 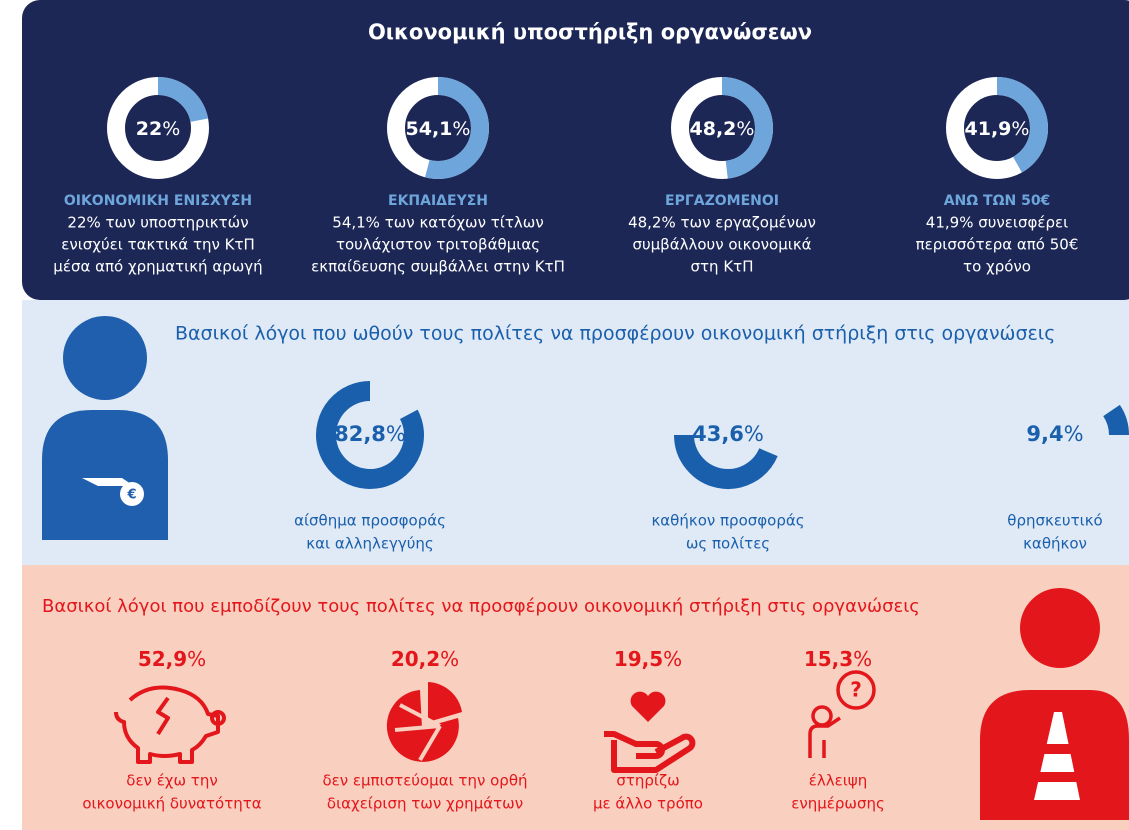 I want to click on item-text: και αλληλεγγύης, so click(x=369, y=544).